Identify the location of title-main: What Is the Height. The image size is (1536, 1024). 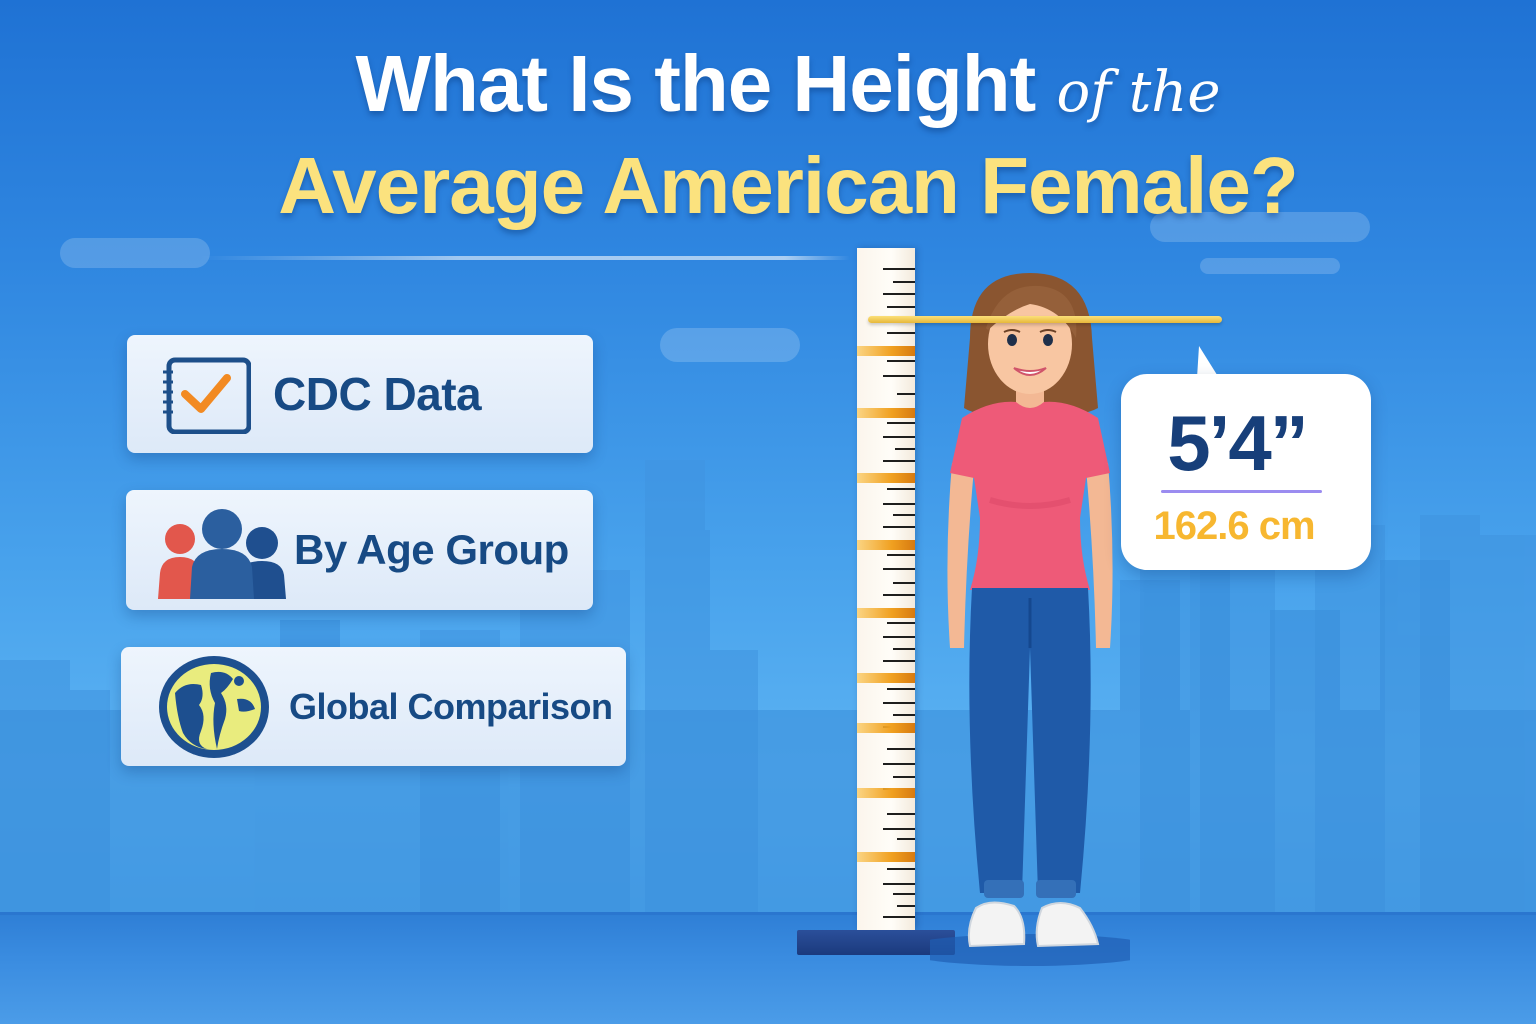
(696, 83).